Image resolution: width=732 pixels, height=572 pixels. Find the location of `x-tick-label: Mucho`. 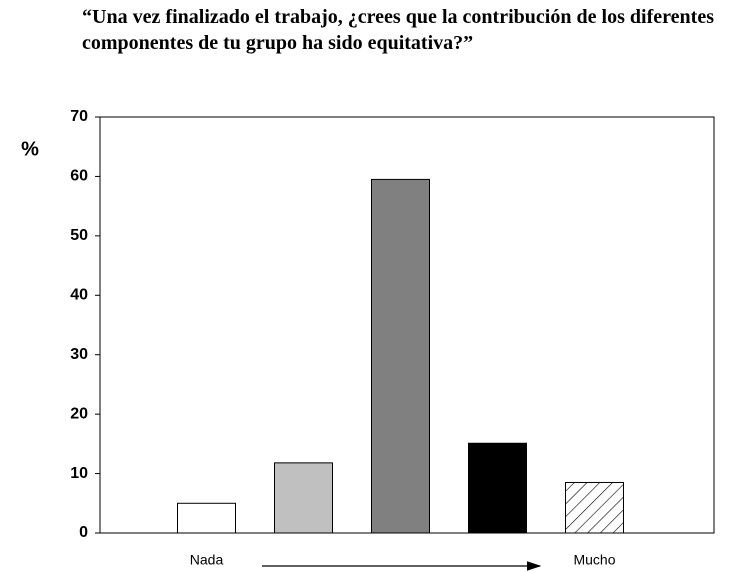

x-tick-label: Mucho is located at coordinates (594, 560).